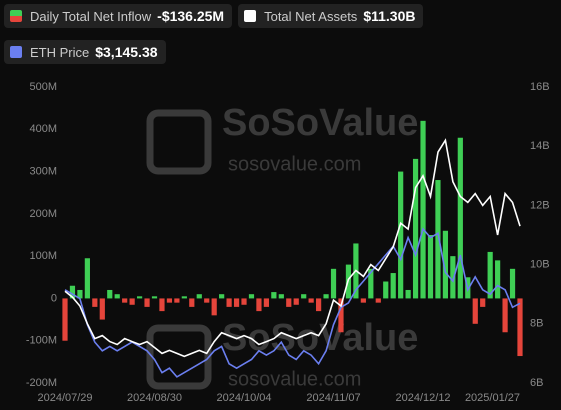  I want to click on y2-tick-label: 8B, so click(536, 324).